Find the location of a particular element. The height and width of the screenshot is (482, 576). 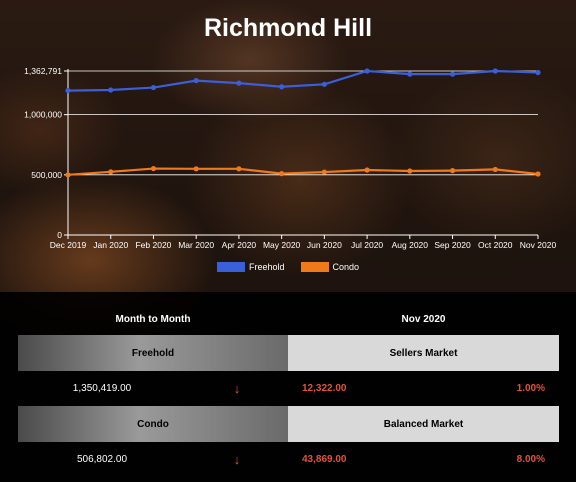

x-tick-label: Jul 2020 is located at coordinates (367, 245).